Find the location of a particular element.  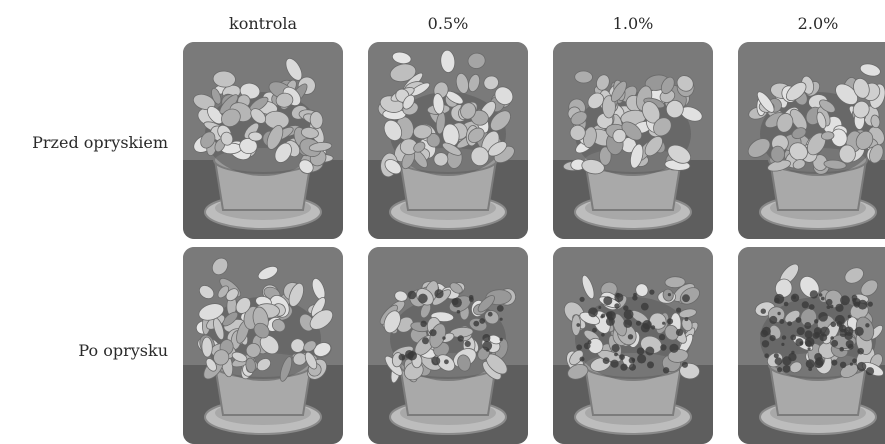

row-label-before-spray: Przed opryskiem is located at coordinates (100, 142).